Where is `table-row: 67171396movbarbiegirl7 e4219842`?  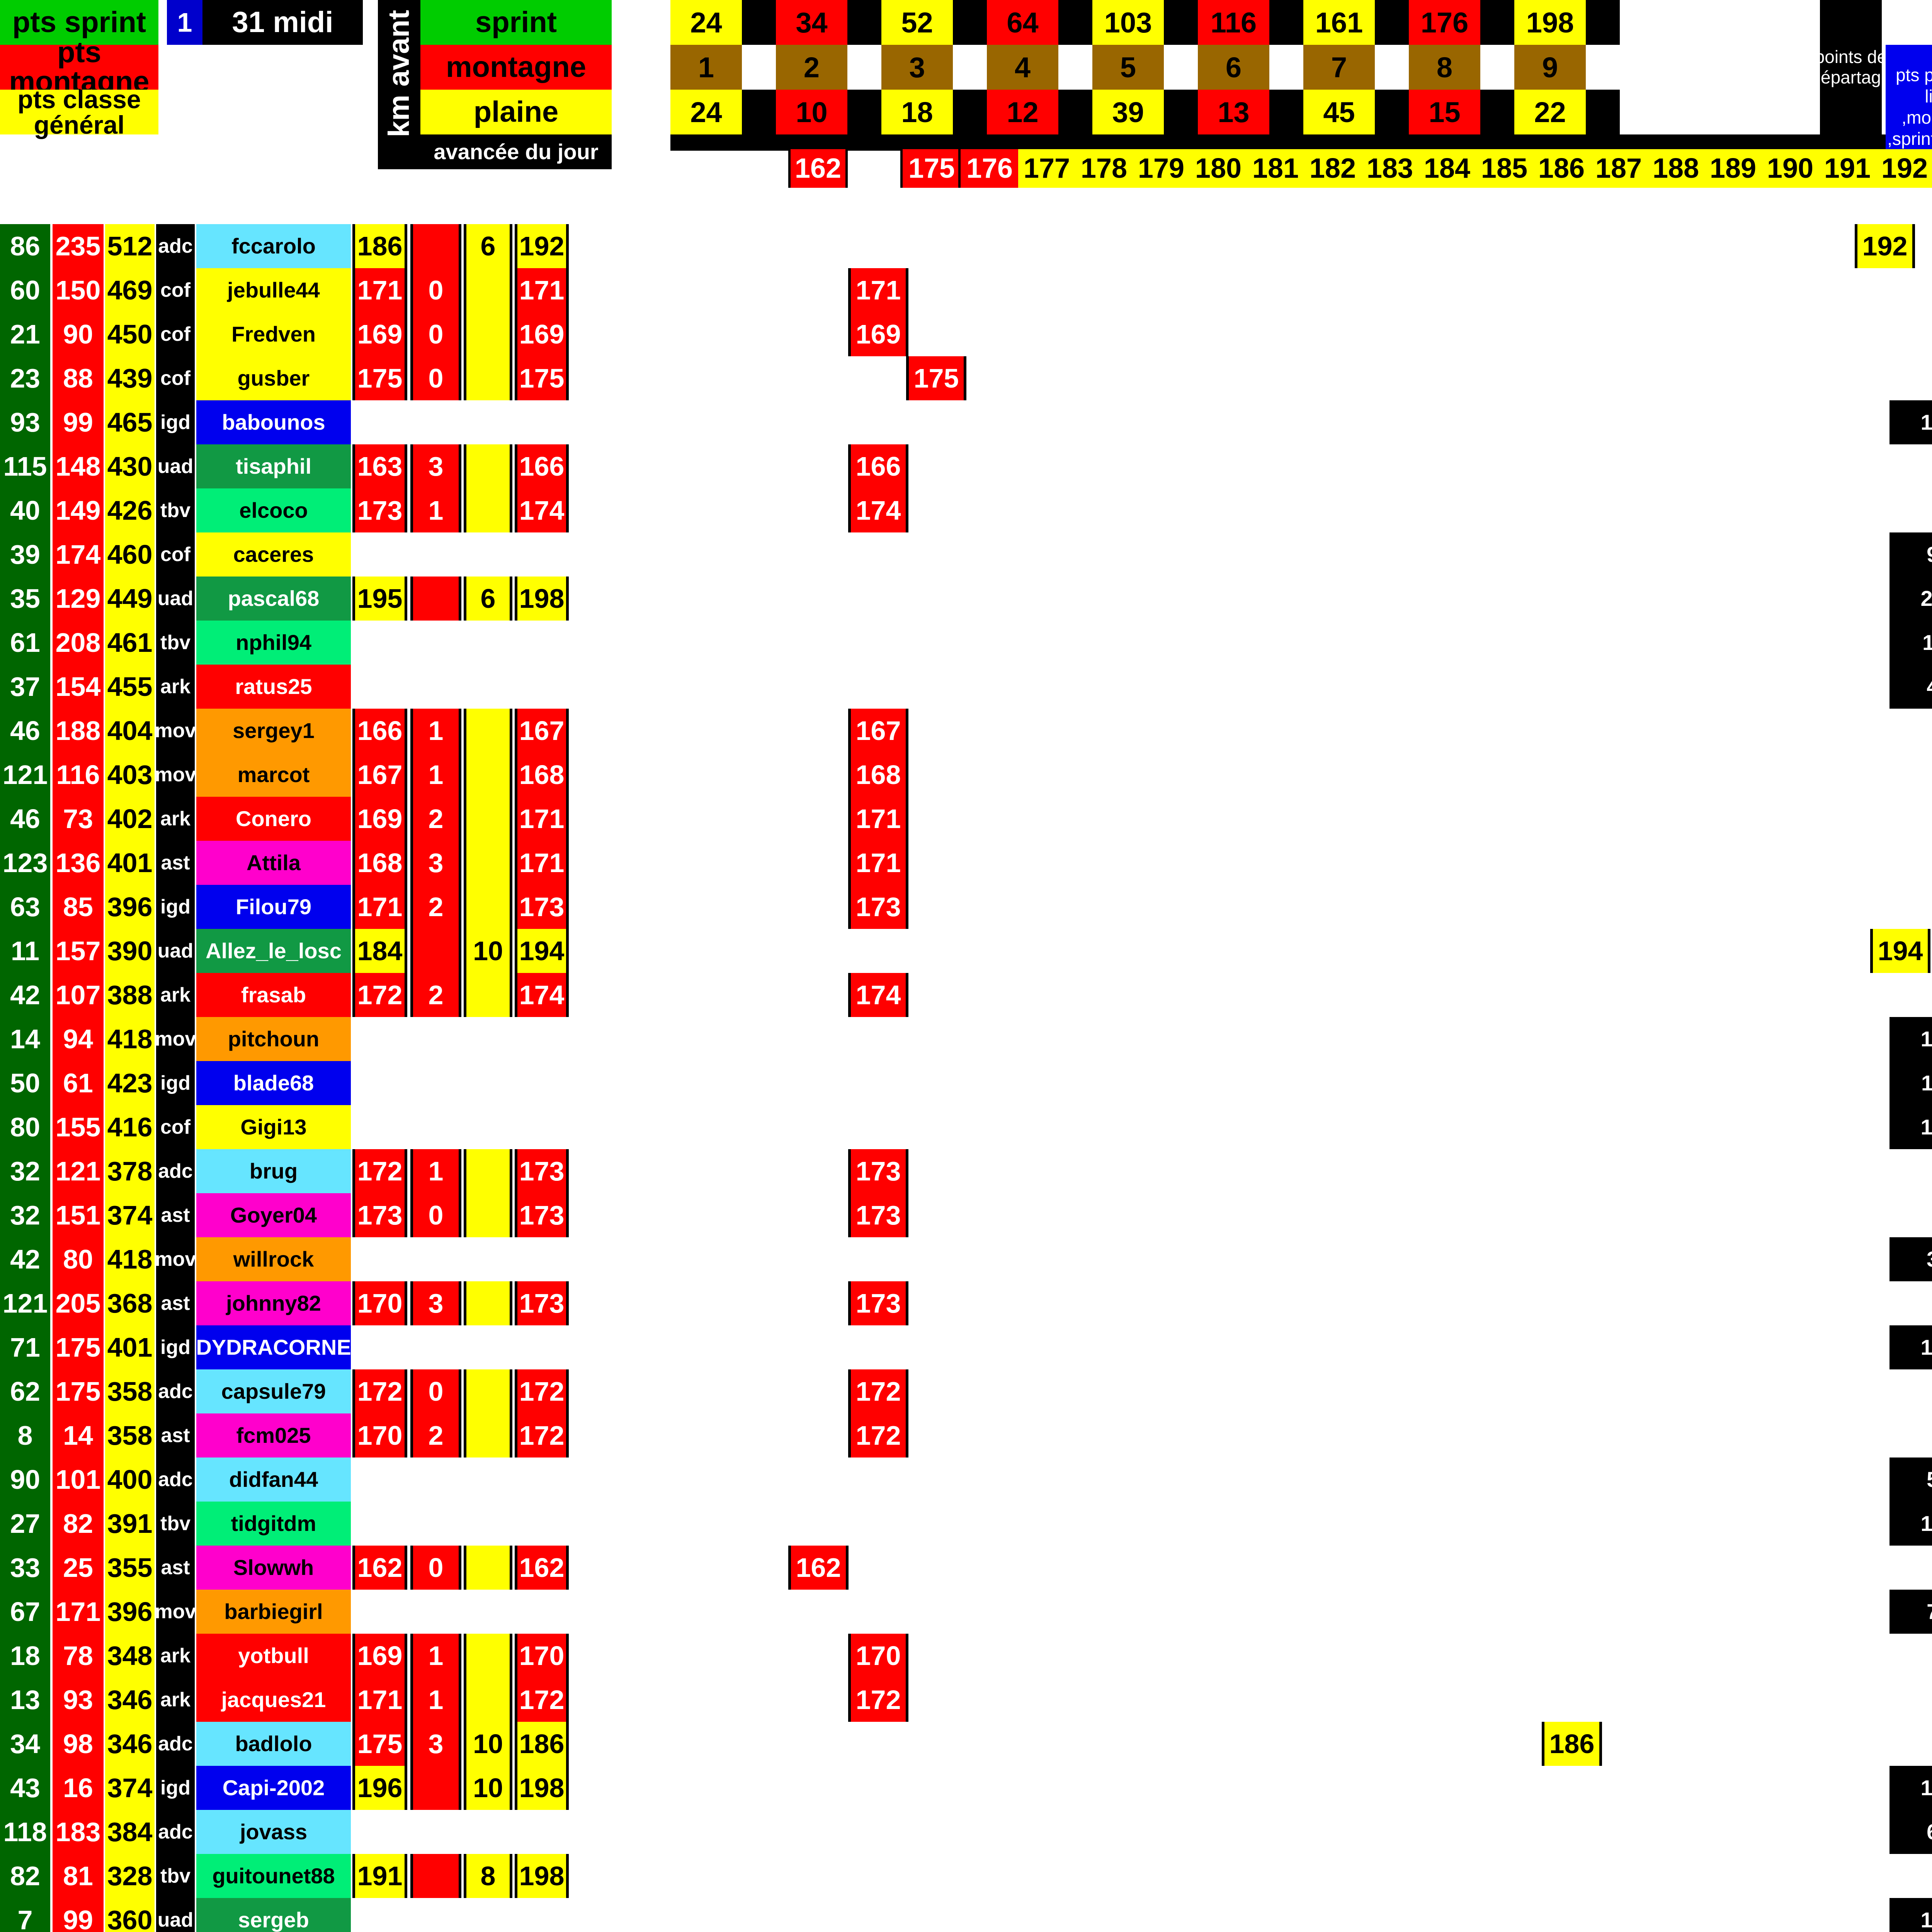 table-row: 67171396movbarbiegirl7 e4219842 is located at coordinates (966, 1612).